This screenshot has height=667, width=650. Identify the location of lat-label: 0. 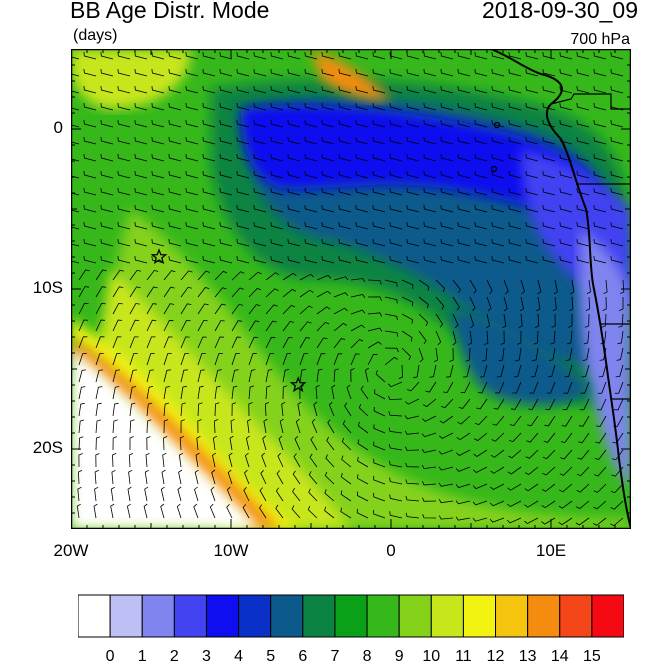
(58, 127).